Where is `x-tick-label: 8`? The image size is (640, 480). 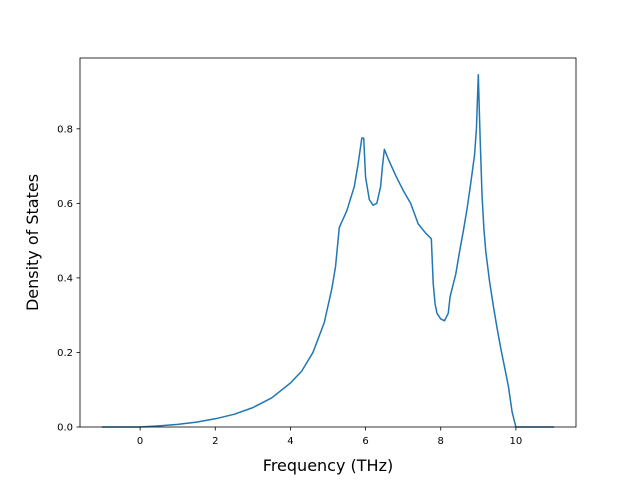 x-tick-label: 8 is located at coordinates (441, 441).